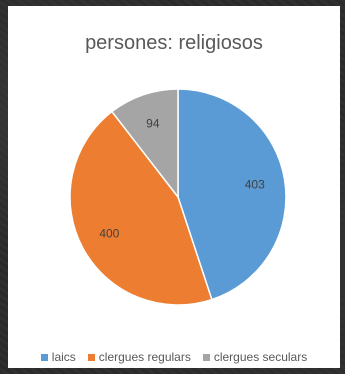  I want to click on data-label-clergues-seculars: 94, so click(153, 123).